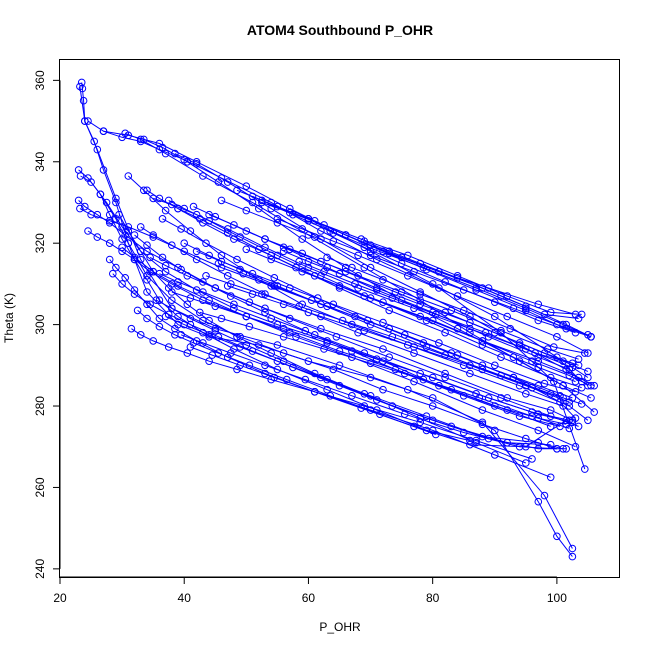 The width and height of the screenshot is (650, 650). Describe the element at coordinates (340, 627) in the screenshot. I see `x-axis-label: P_OHR` at that location.